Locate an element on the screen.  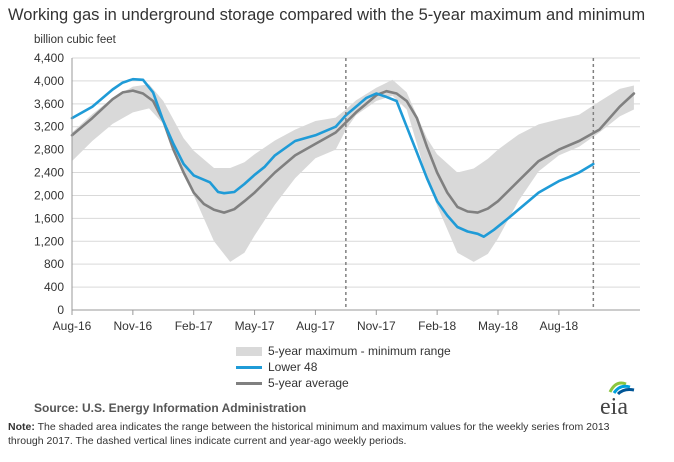
y-tick-label: 2,800 is located at coordinates (49, 150).